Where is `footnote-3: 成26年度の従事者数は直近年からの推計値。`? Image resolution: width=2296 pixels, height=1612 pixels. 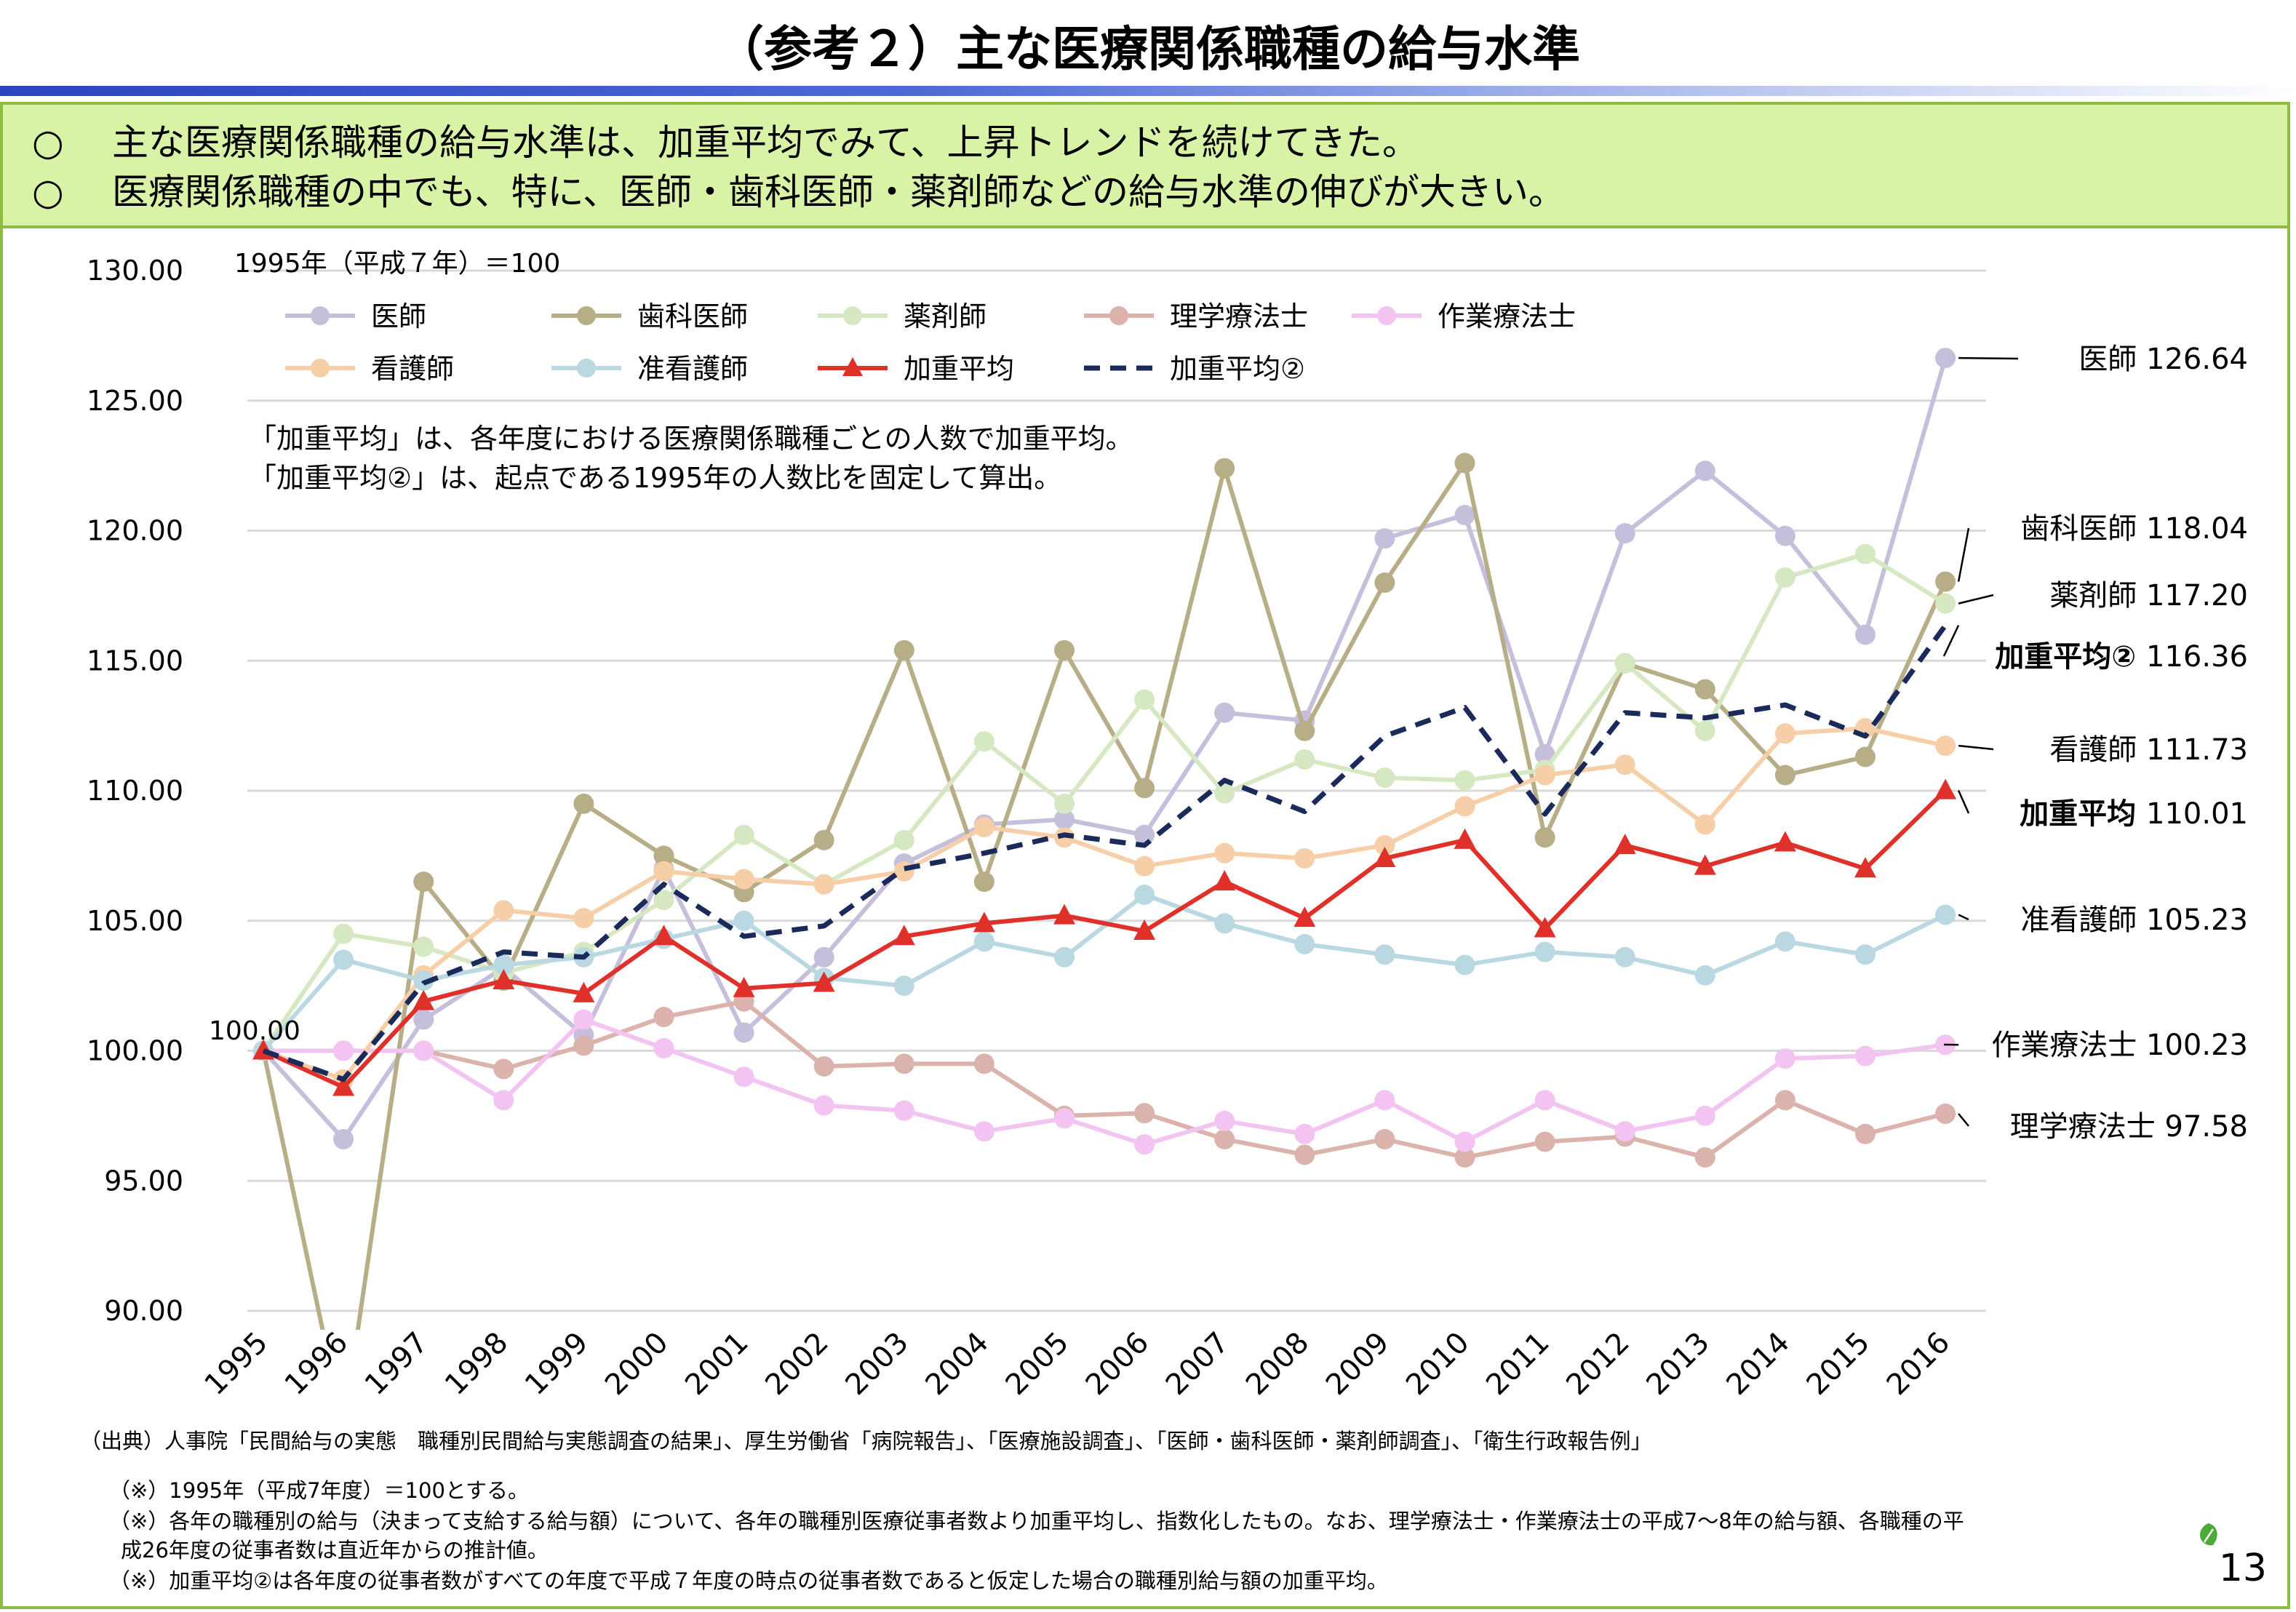 footnote-3: 成26年度の従事者数は直近年からの推計値。 is located at coordinates (335, 1550).